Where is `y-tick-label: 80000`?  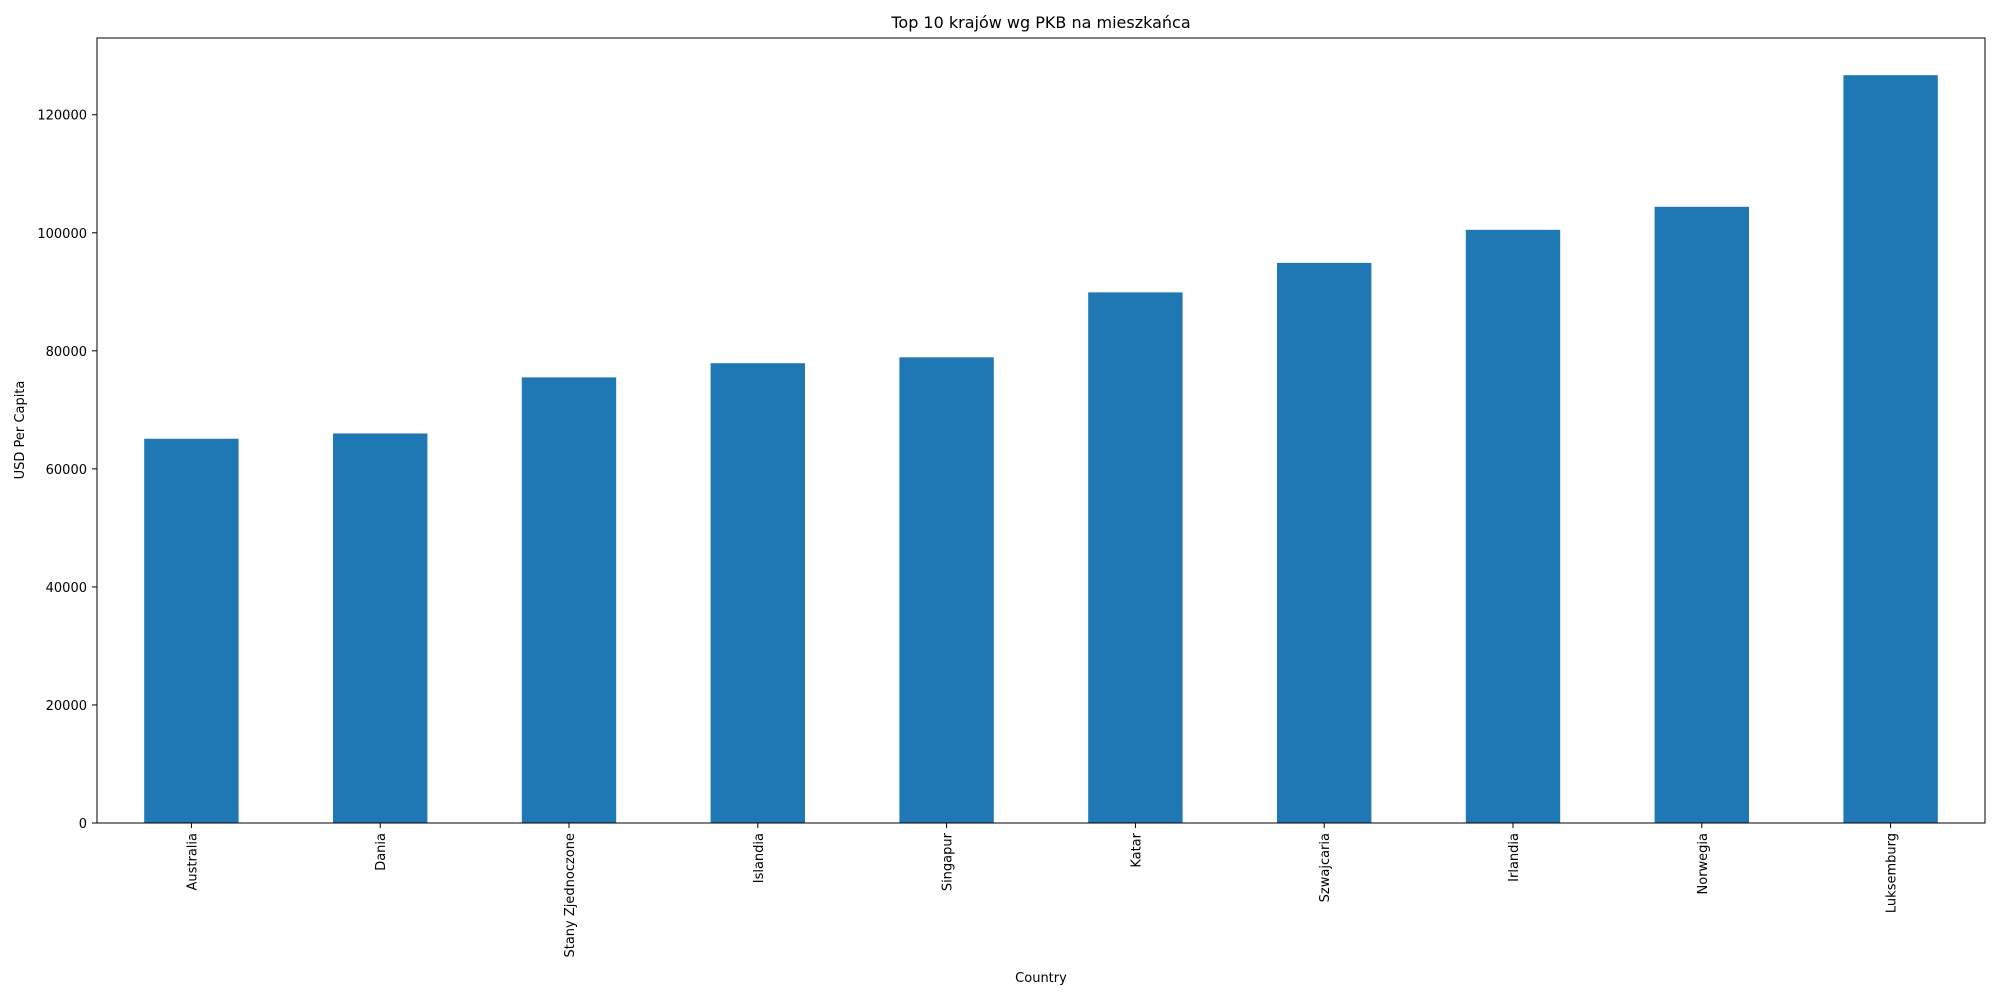
y-tick-label: 80000 is located at coordinates (66, 352).